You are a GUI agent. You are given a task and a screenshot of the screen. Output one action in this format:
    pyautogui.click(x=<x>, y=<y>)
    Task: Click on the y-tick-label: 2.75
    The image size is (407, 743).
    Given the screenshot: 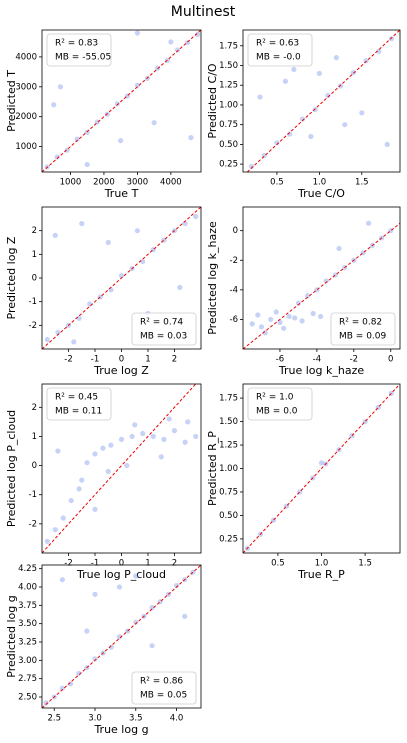 What is the action you would take?
    pyautogui.click(x=27, y=679)
    